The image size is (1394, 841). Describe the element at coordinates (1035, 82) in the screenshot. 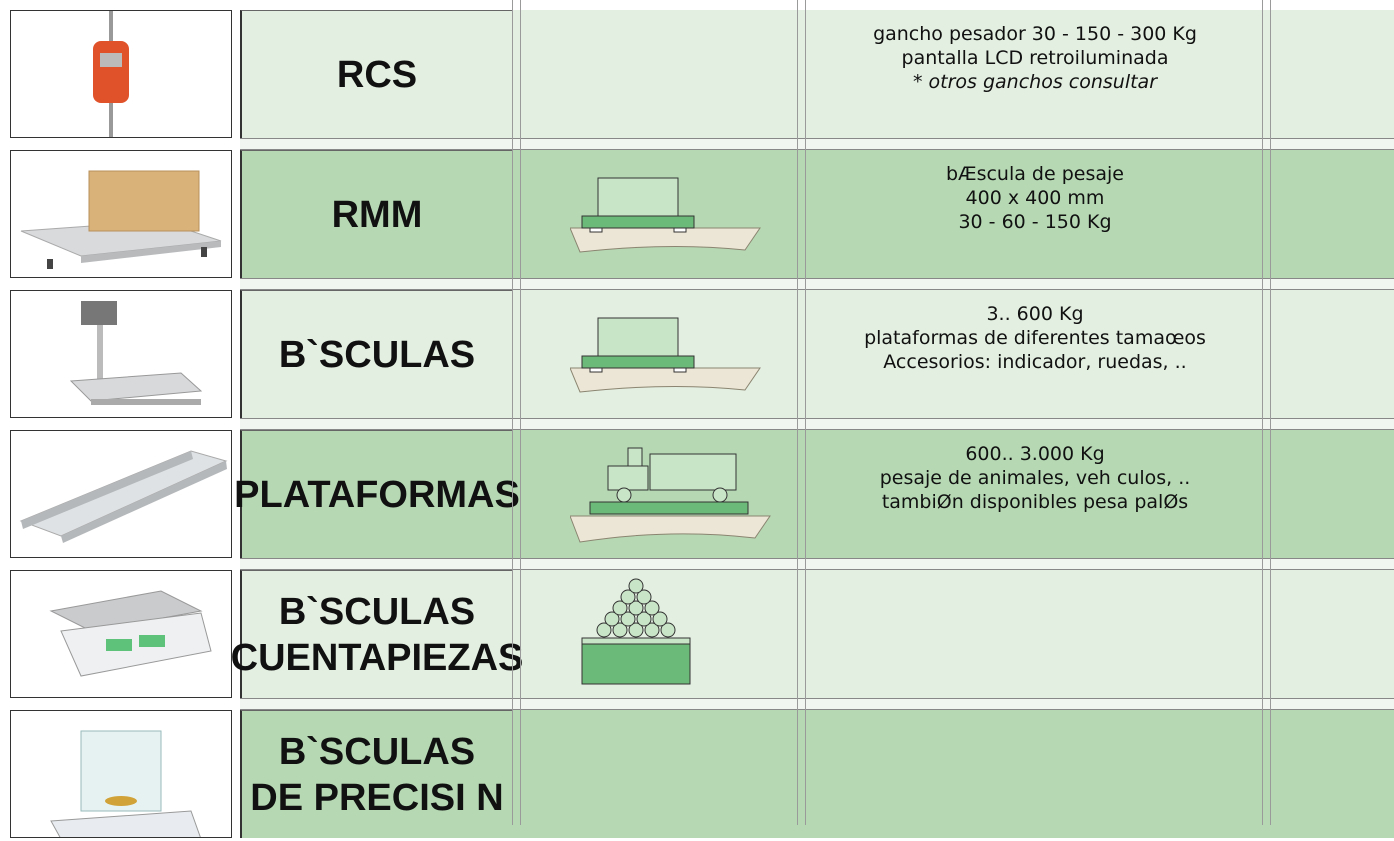

I see `description-line: * otros ganchos consultar` at that location.